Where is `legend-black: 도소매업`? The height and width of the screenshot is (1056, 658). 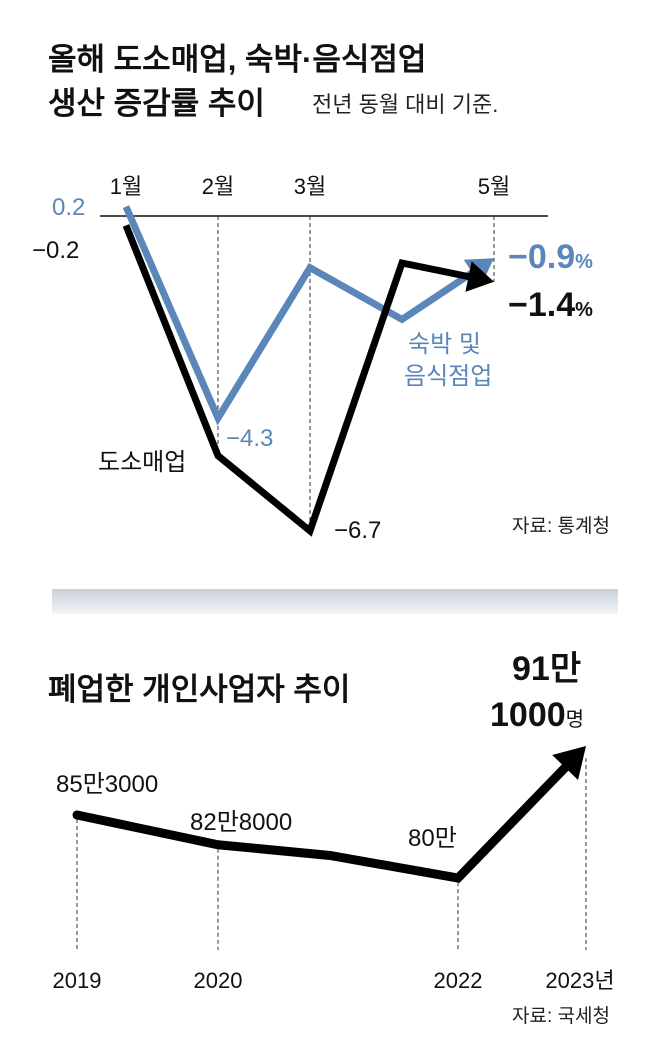
legend-black: 도소매업 is located at coordinates (142, 462).